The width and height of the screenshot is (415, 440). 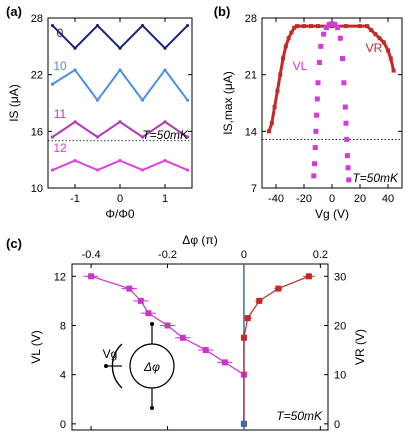 I want to click on panel-c-annotation: T=50mK, so click(x=299, y=416).